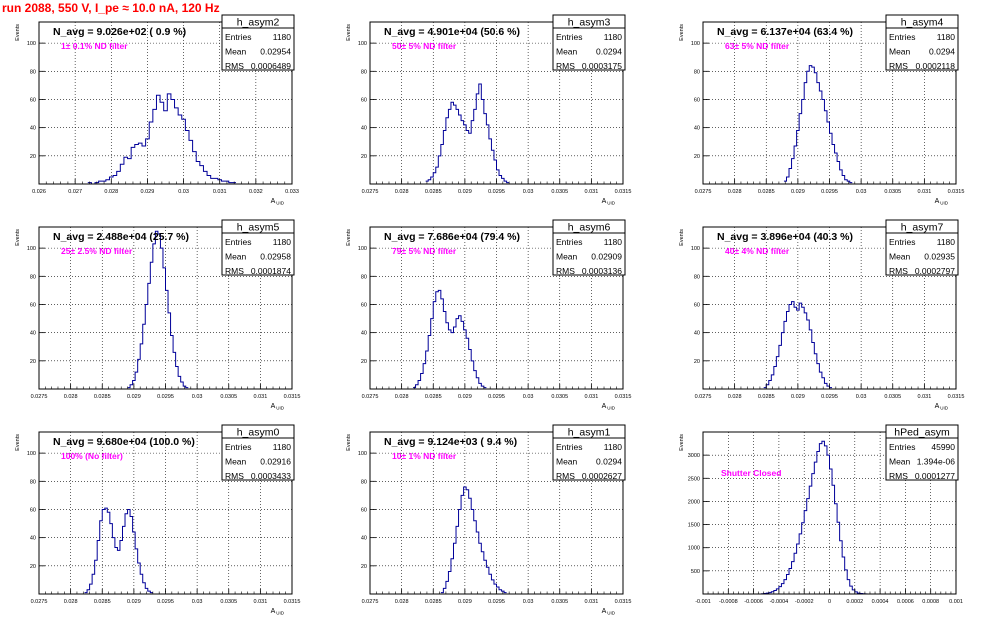 The width and height of the screenshot is (996, 622). Describe the element at coordinates (258, 433) in the screenshot. I see `stats-title: h_asym0` at that location.